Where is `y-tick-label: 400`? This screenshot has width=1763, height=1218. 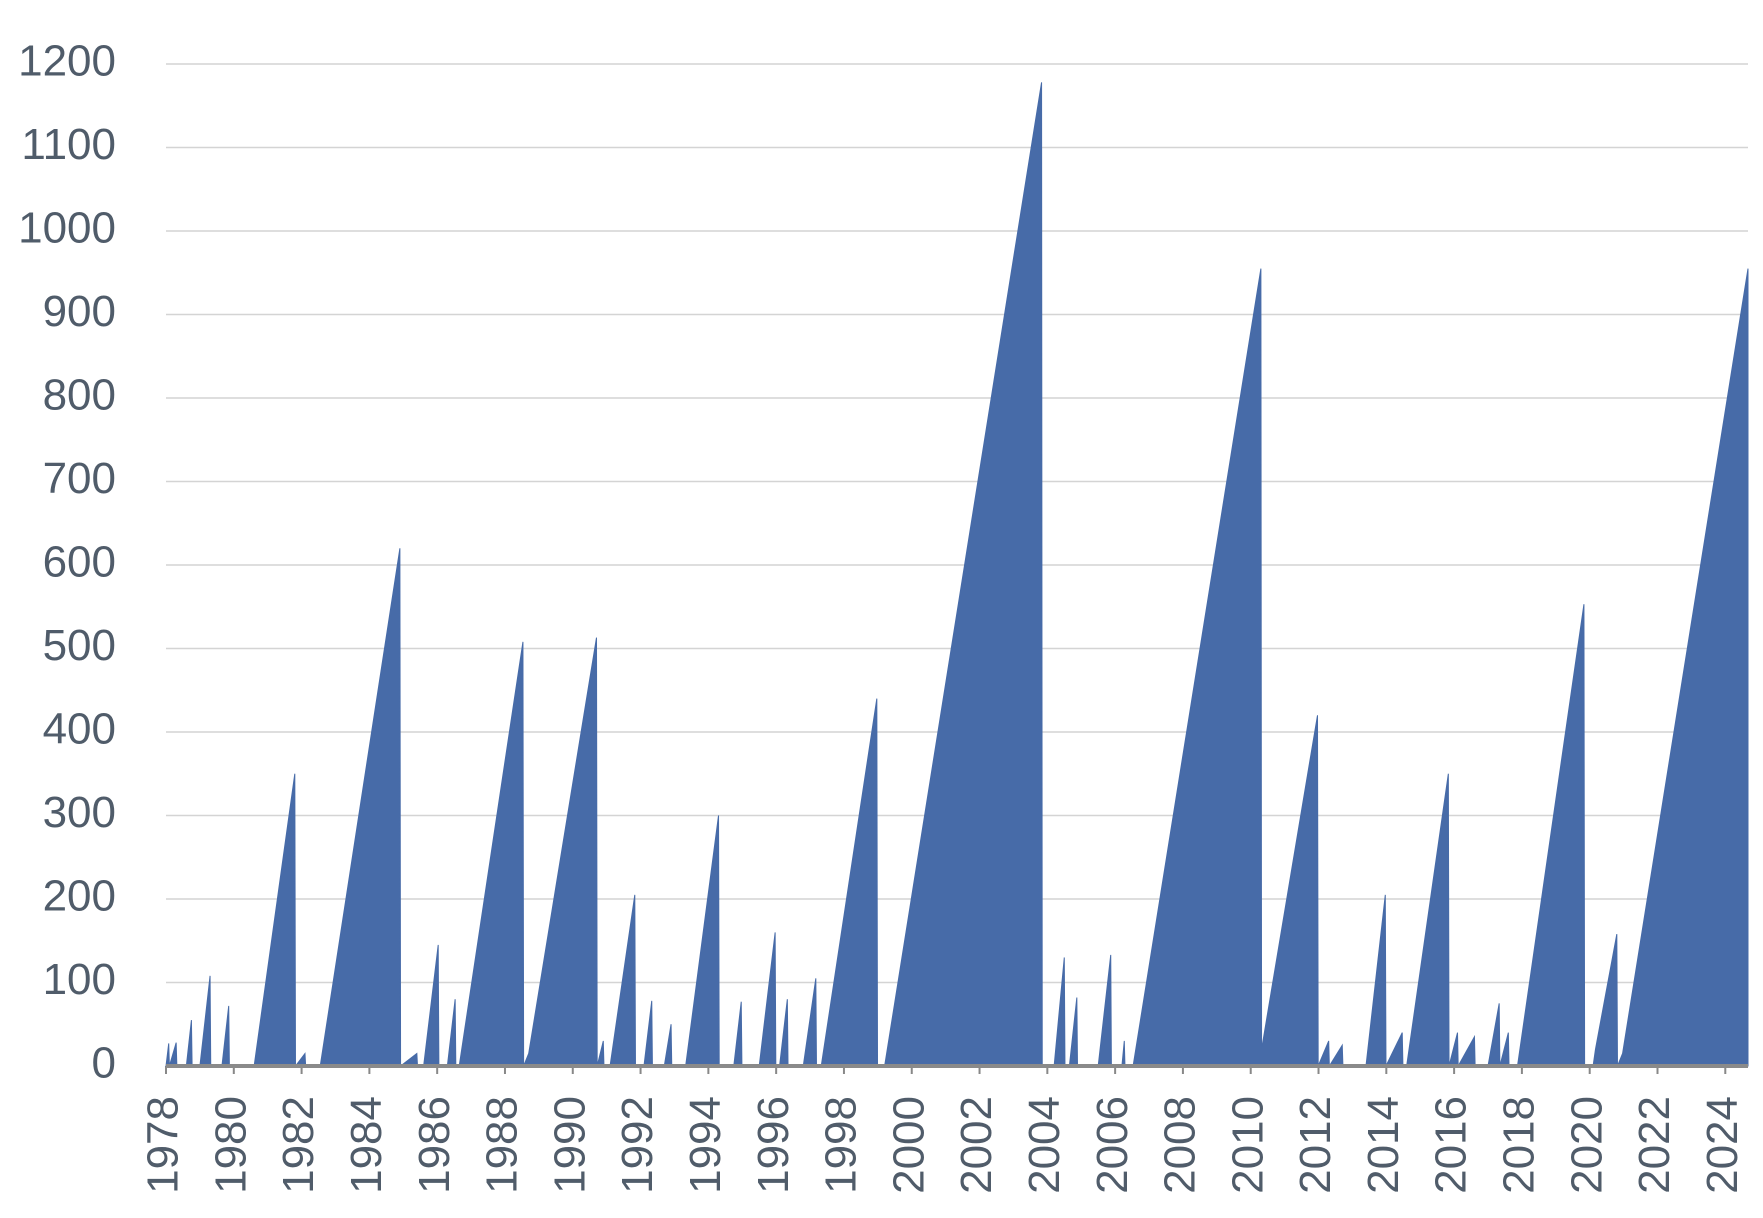
y-tick-label: 400 is located at coordinates (79, 729).